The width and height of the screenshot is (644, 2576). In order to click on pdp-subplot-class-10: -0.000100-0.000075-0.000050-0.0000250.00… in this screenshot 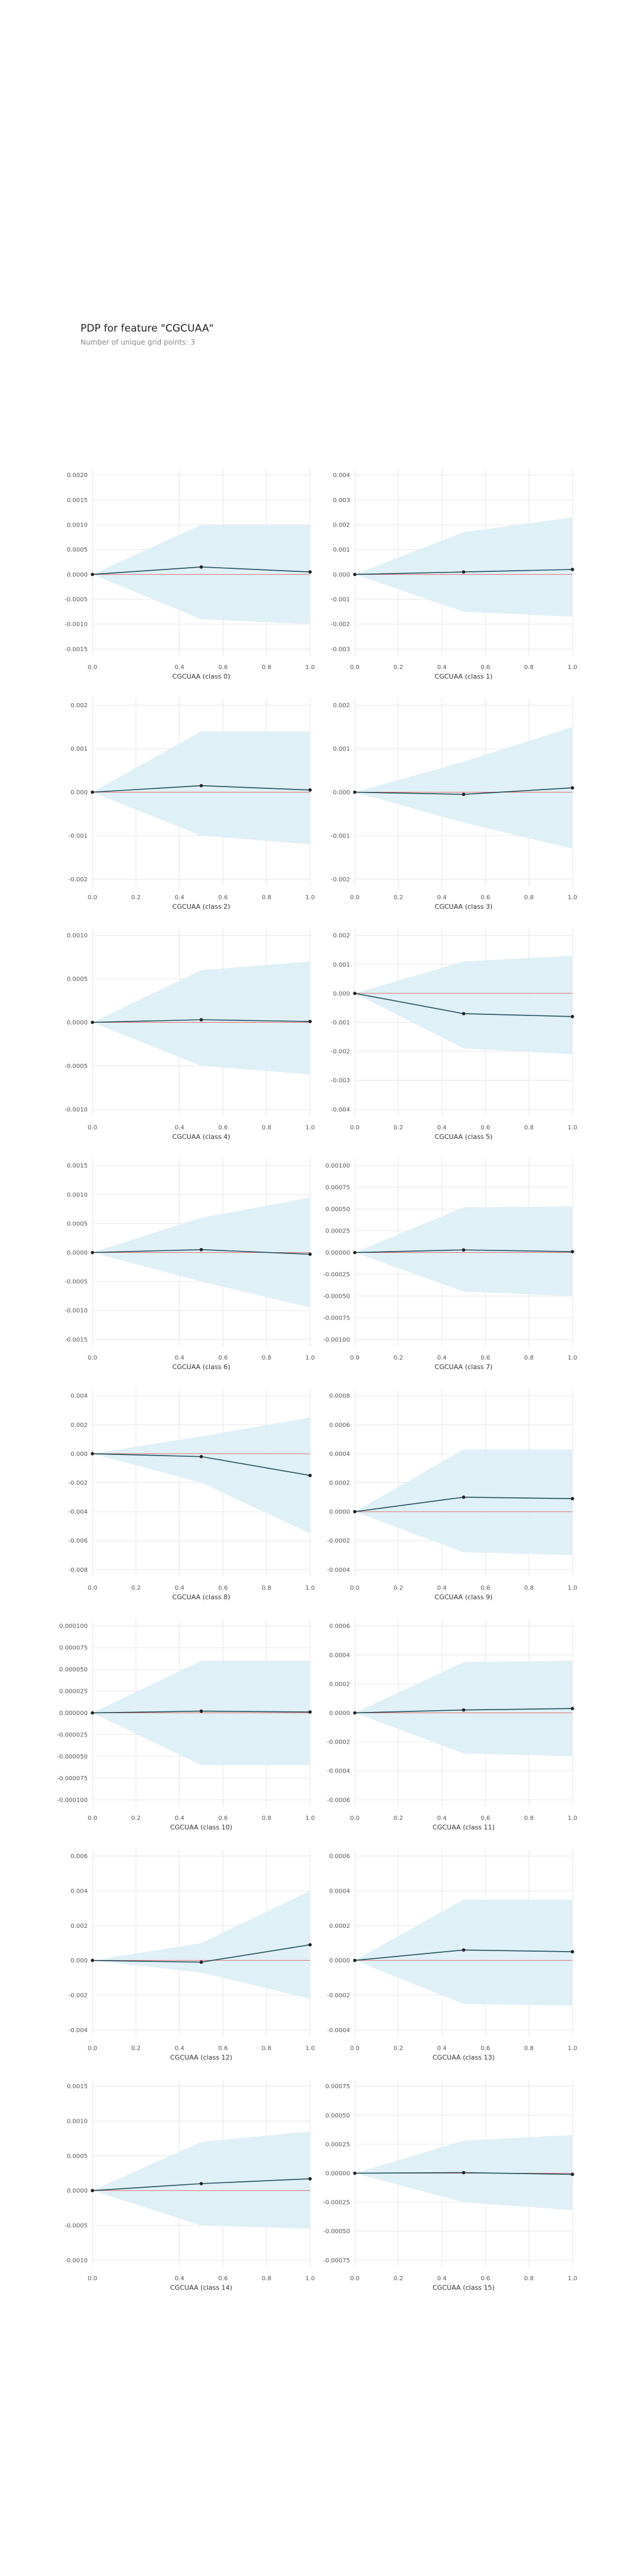, I will do `click(186, 1725)`.